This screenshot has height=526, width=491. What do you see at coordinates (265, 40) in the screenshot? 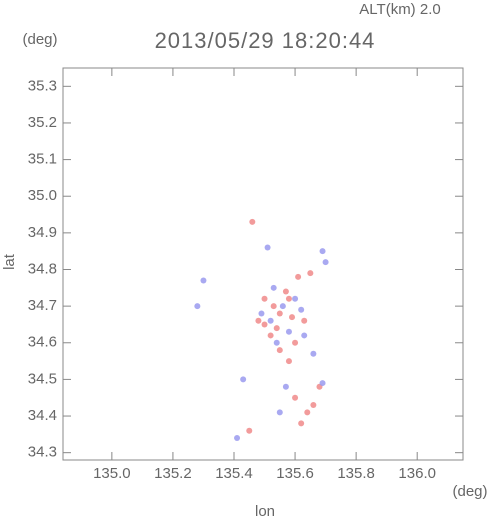
I see `chart-title: 2013/05/29 18:20:44` at bounding box center [265, 40].